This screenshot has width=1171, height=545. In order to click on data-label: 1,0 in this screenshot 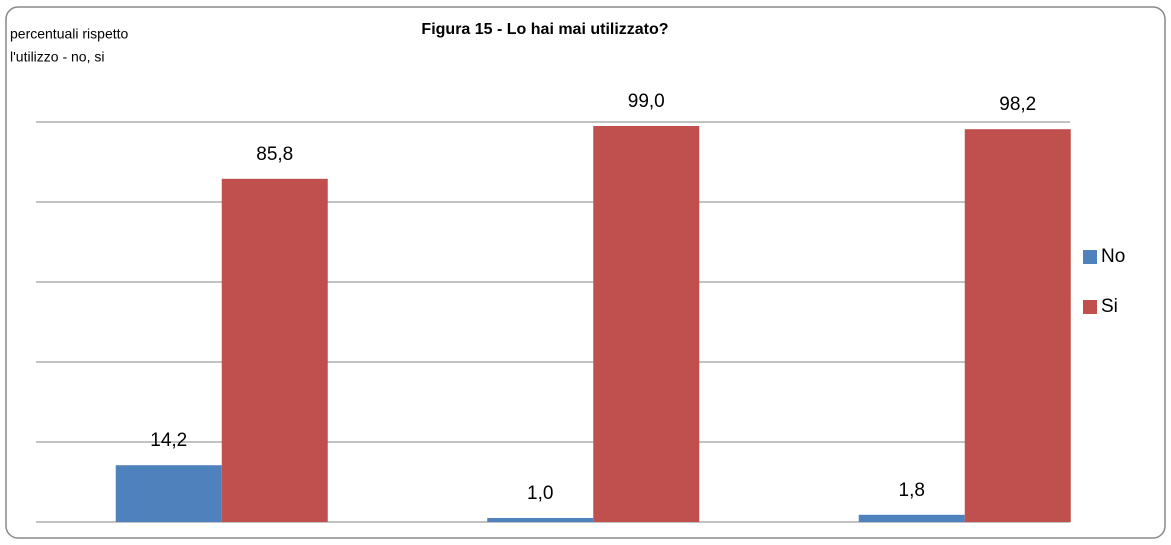, I will do `click(540, 493)`.